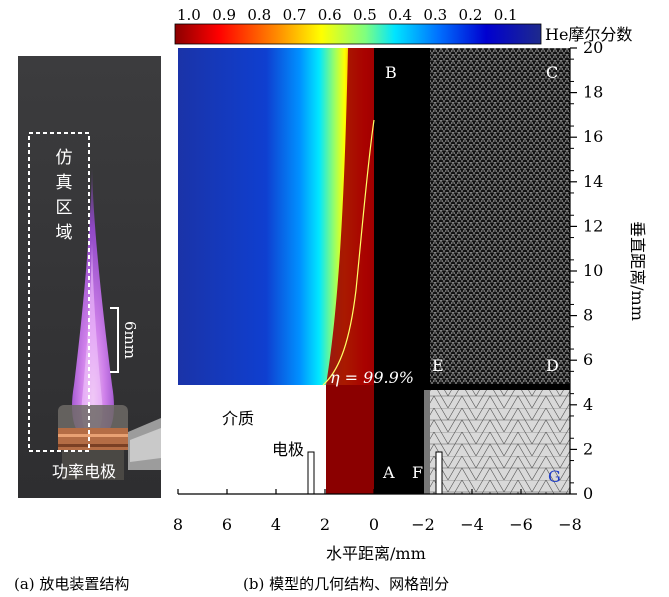  What do you see at coordinates (64, 233) in the screenshot?
I see `region-char: 域` at bounding box center [64, 233].